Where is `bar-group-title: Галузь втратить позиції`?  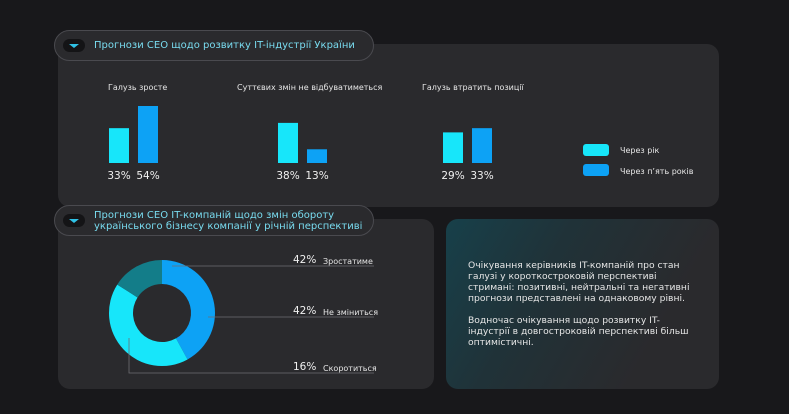
bar-group-title: Галузь втратить позиції is located at coordinates (473, 87).